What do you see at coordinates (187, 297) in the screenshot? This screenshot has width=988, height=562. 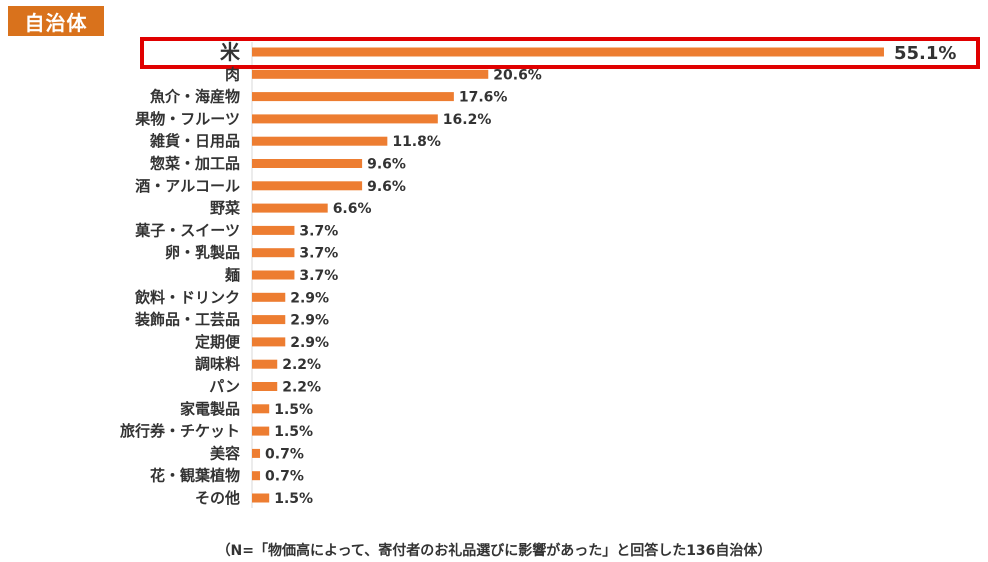 I see `category-label: 飲料・ドリンク` at bounding box center [187, 297].